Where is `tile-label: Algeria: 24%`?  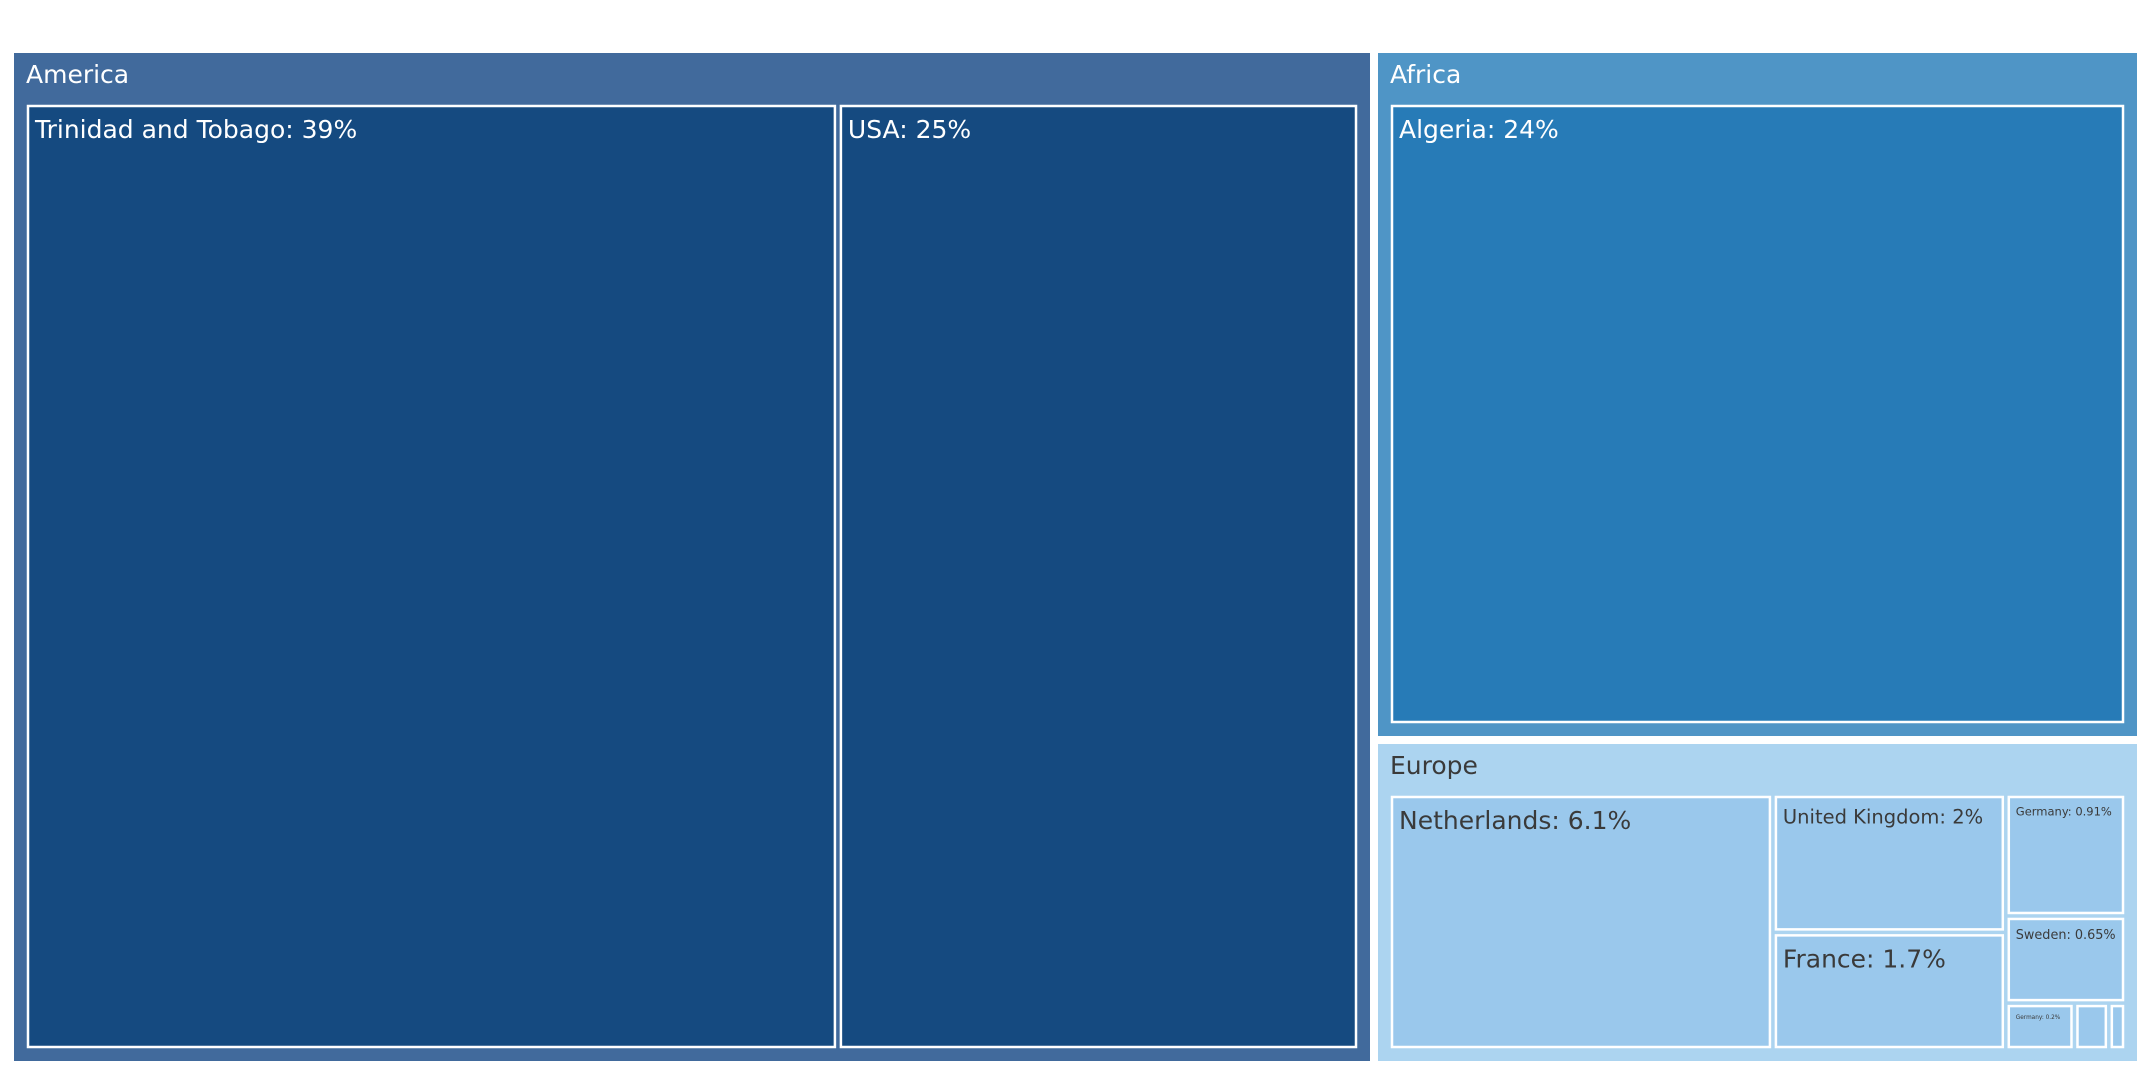 tile-label: Algeria: 24% is located at coordinates (1479, 129).